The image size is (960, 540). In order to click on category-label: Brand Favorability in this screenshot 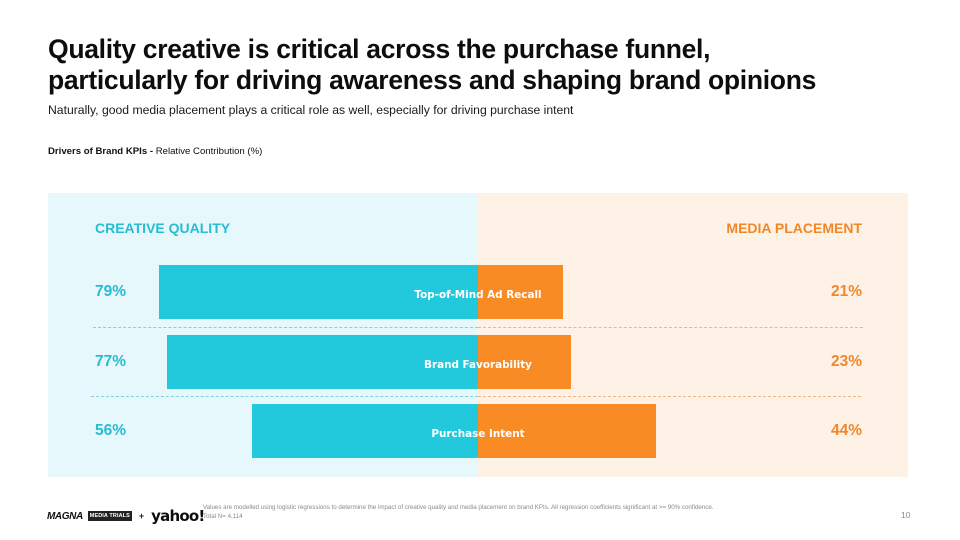, I will do `click(478, 365)`.